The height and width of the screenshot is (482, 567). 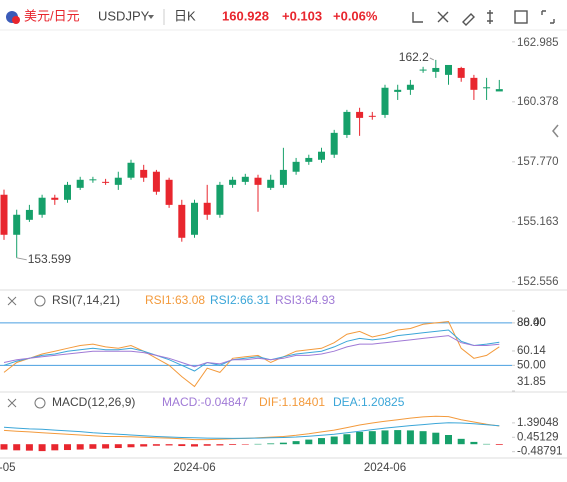 I want to click on y-tick-label: 1.39048, so click(x=538, y=423).